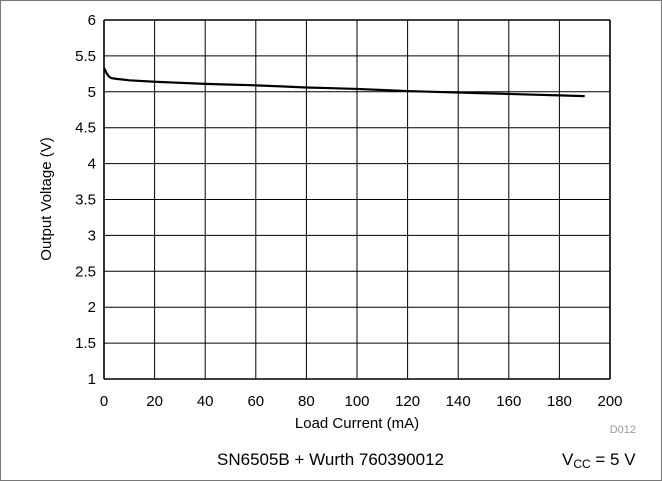 The height and width of the screenshot is (481, 662). Describe the element at coordinates (568, 459) in the screenshot. I see `vcc-symbol: V` at that location.